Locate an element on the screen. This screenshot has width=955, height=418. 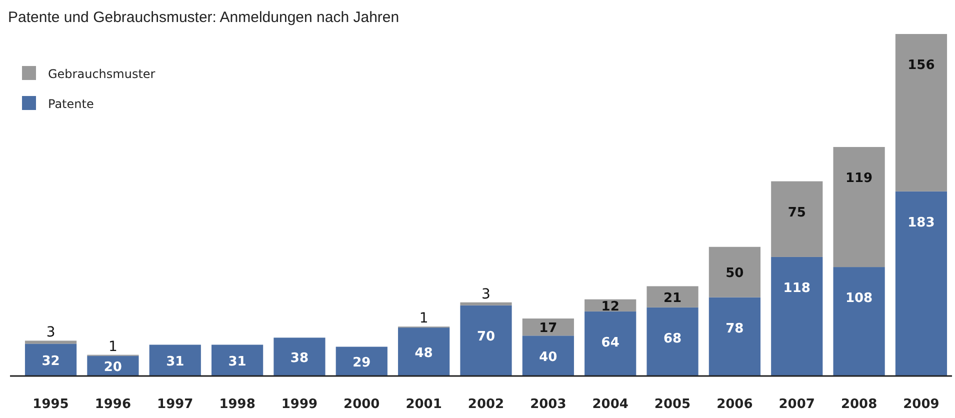
x-tick-label: 2002 is located at coordinates (486, 404).